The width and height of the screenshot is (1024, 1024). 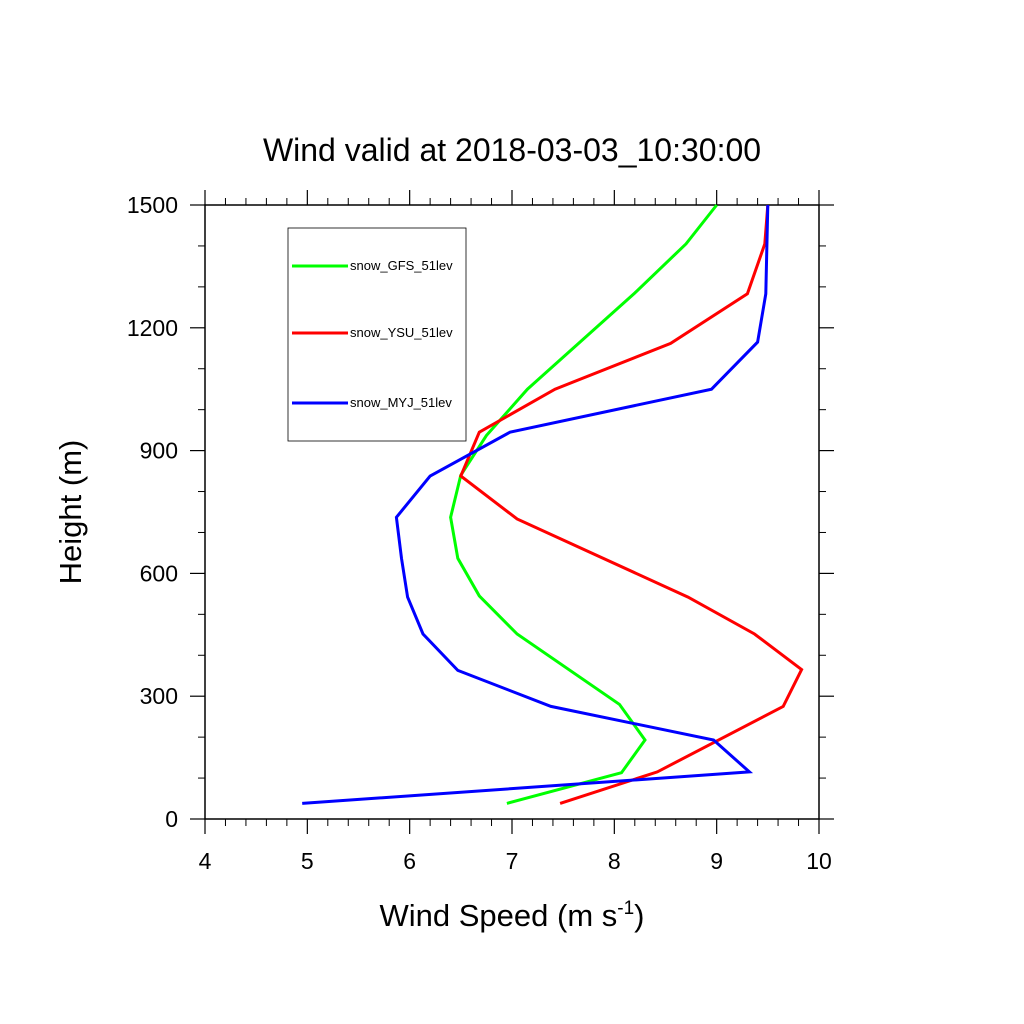 What do you see at coordinates (171, 819) in the screenshot?
I see `y-tick-label: 0` at bounding box center [171, 819].